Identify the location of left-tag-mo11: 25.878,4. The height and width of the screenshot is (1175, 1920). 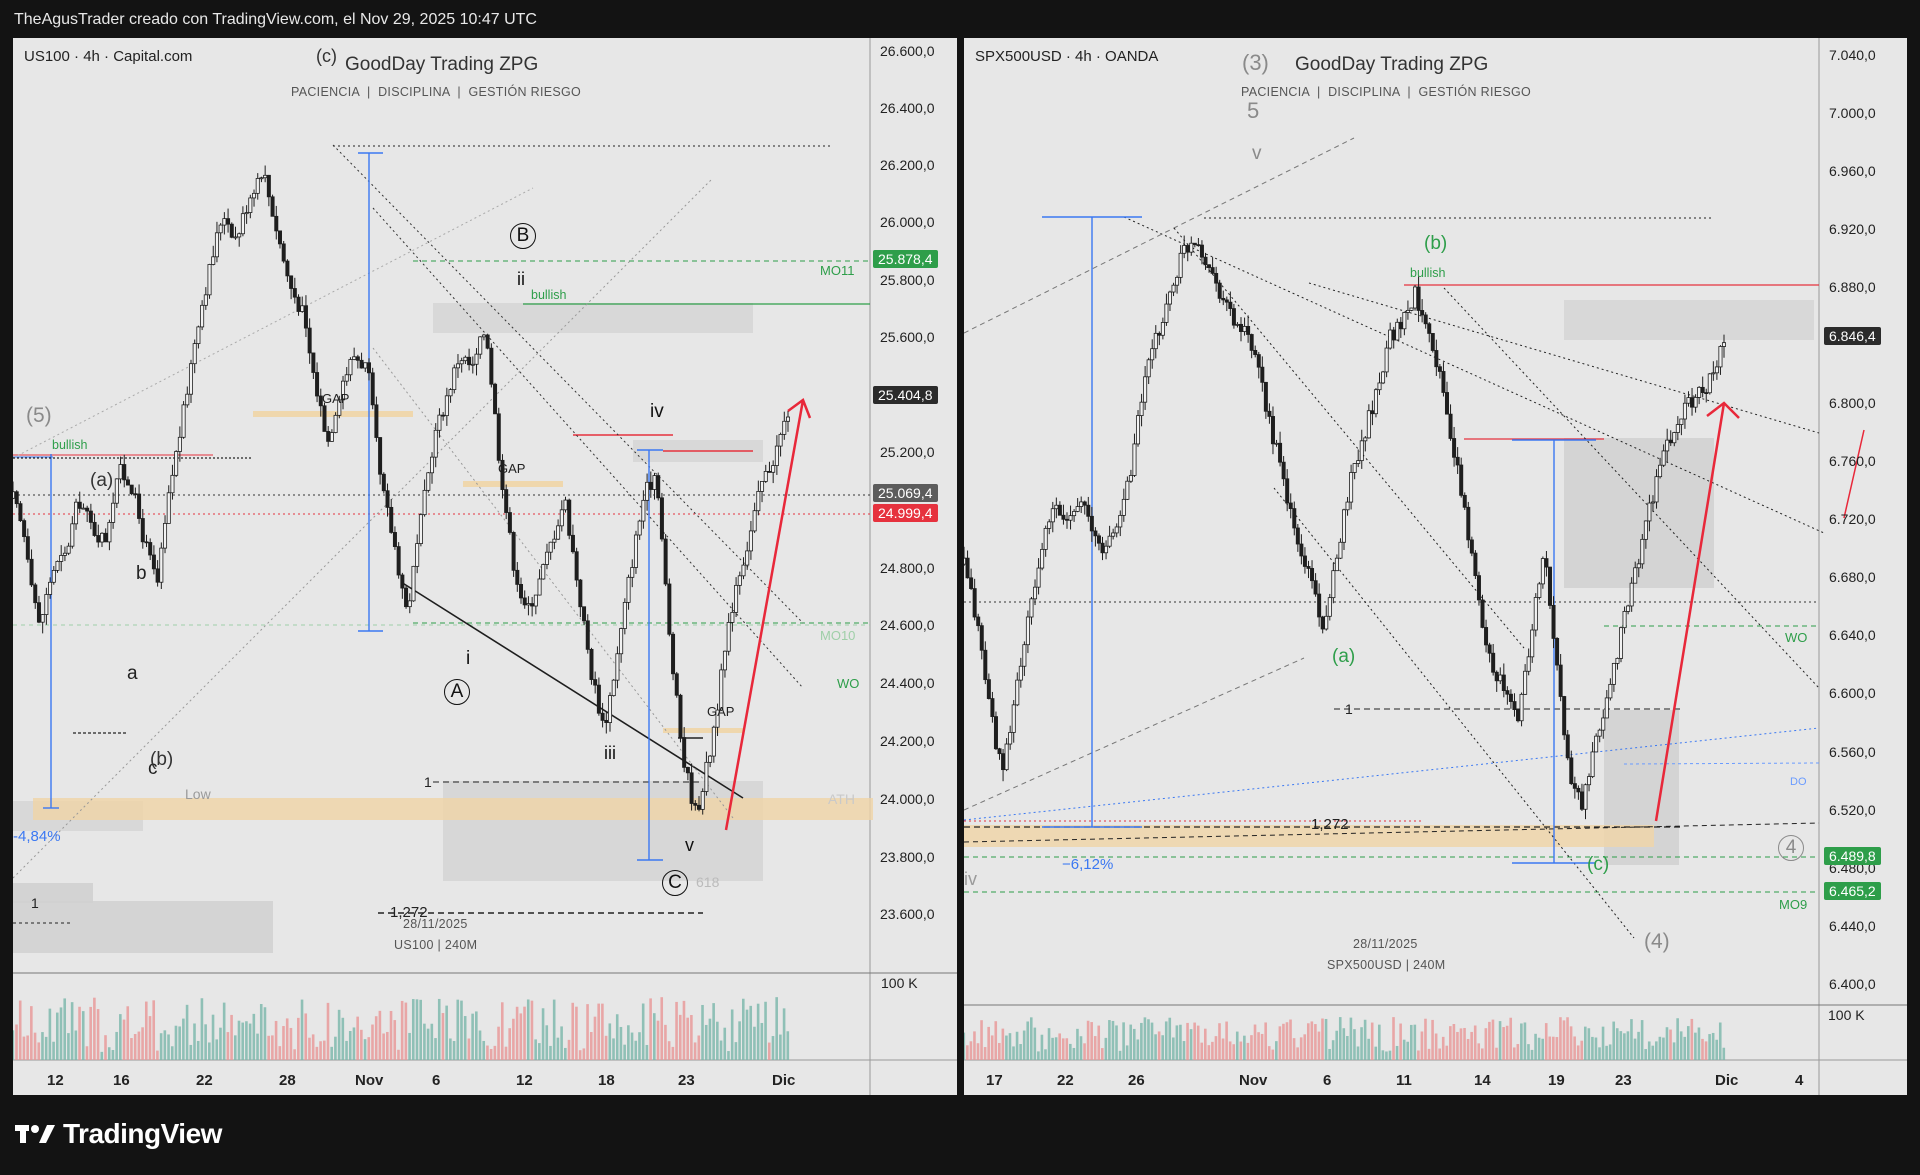
(905, 259).